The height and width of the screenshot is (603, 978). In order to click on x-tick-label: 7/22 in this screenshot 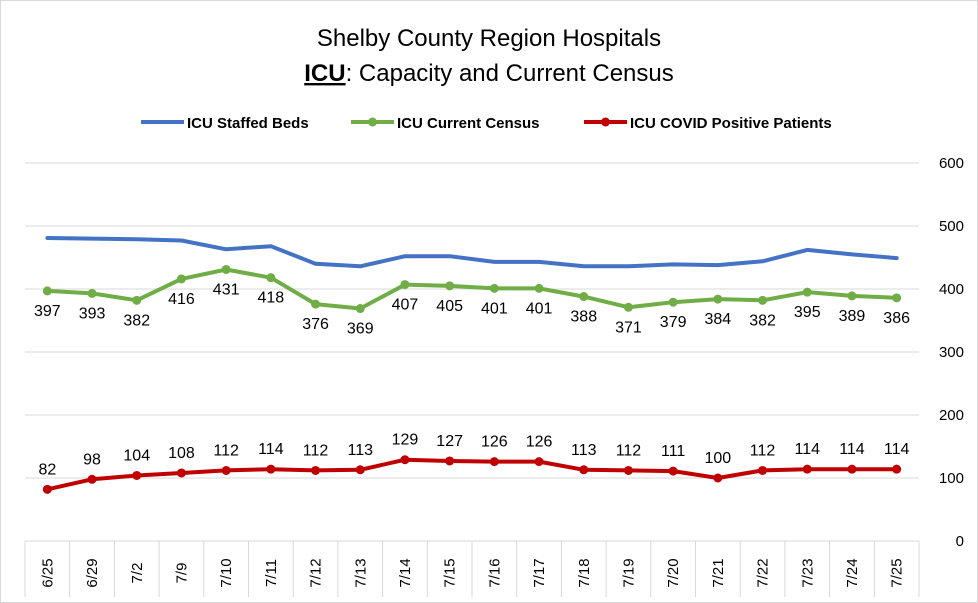, I will do `click(763, 572)`.